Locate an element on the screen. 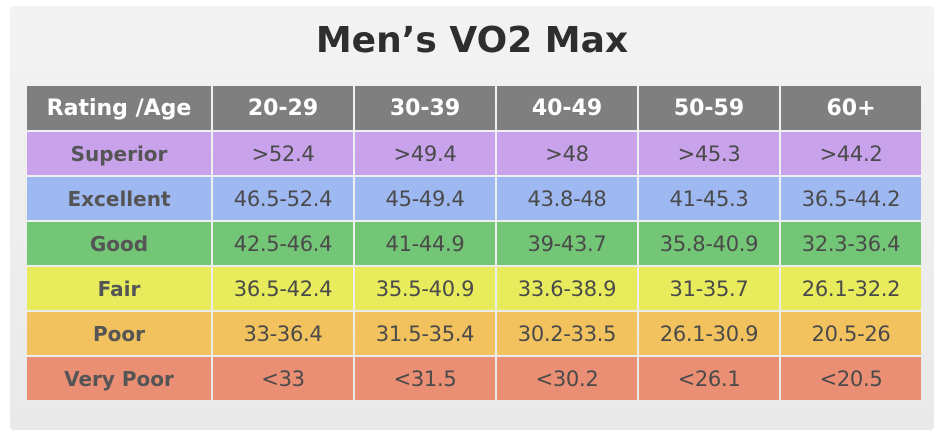  rating-label: Superior is located at coordinates (119, 153).